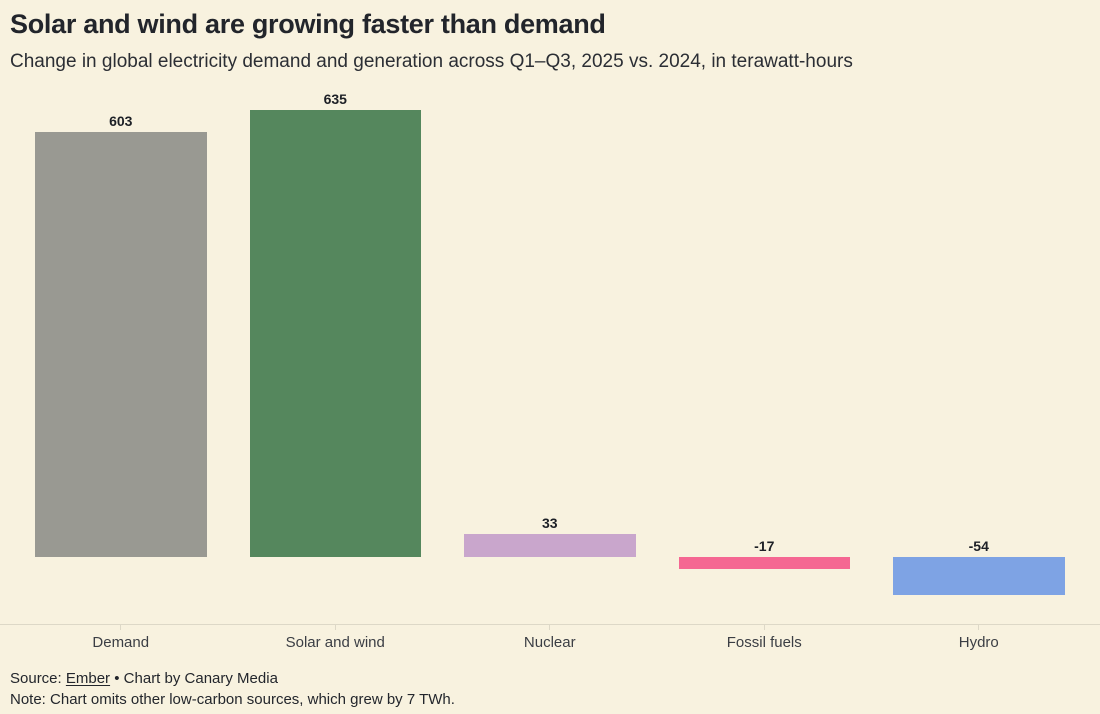 The height and width of the screenshot is (714, 1100). What do you see at coordinates (335, 642) in the screenshot?
I see `category-label-solar-and-wind: Solar and wind` at bounding box center [335, 642].